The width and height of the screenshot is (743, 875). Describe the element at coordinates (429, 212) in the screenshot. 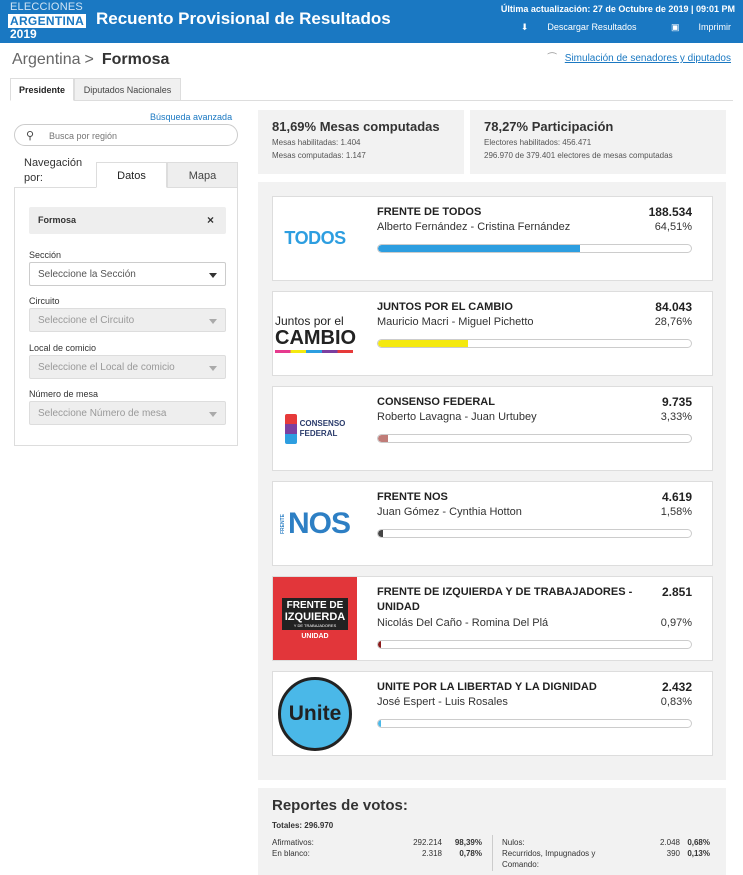

I see `party-name: FRENTE DE TODOS` at that location.